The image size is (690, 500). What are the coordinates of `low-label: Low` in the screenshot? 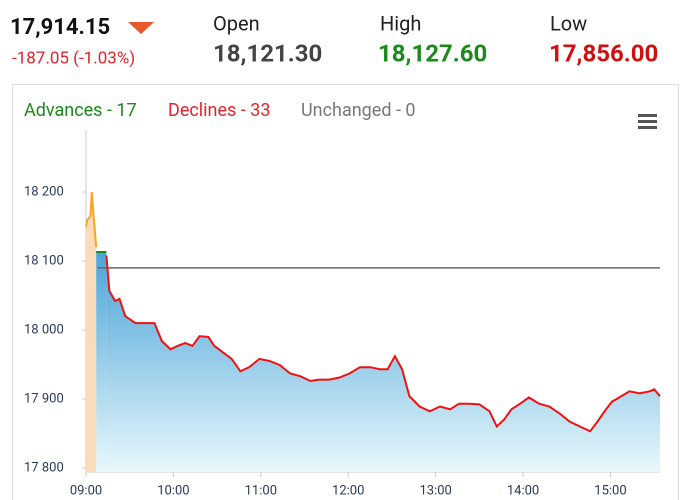 It's located at (568, 23).